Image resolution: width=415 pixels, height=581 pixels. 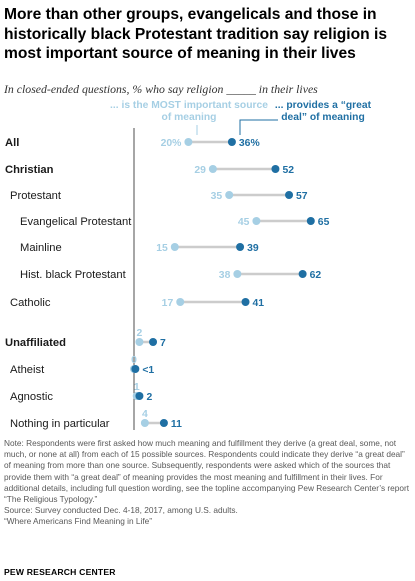 I want to click on most-important-value-label: 2, so click(x=140, y=333).